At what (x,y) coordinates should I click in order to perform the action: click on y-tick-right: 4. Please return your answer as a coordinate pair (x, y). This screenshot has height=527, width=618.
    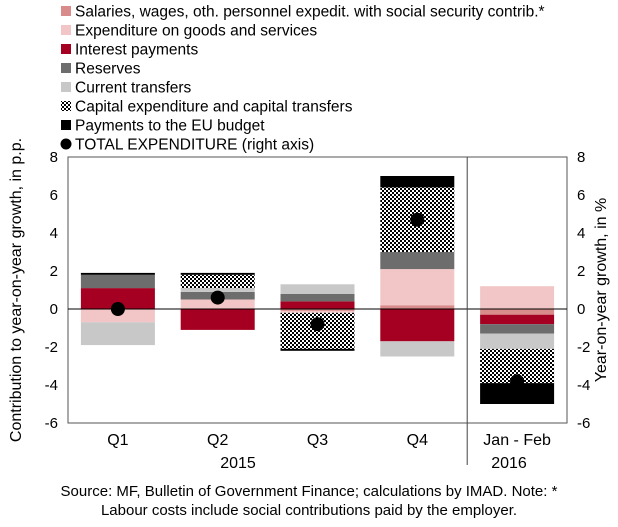
    Looking at the image, I should click on (581, 233).